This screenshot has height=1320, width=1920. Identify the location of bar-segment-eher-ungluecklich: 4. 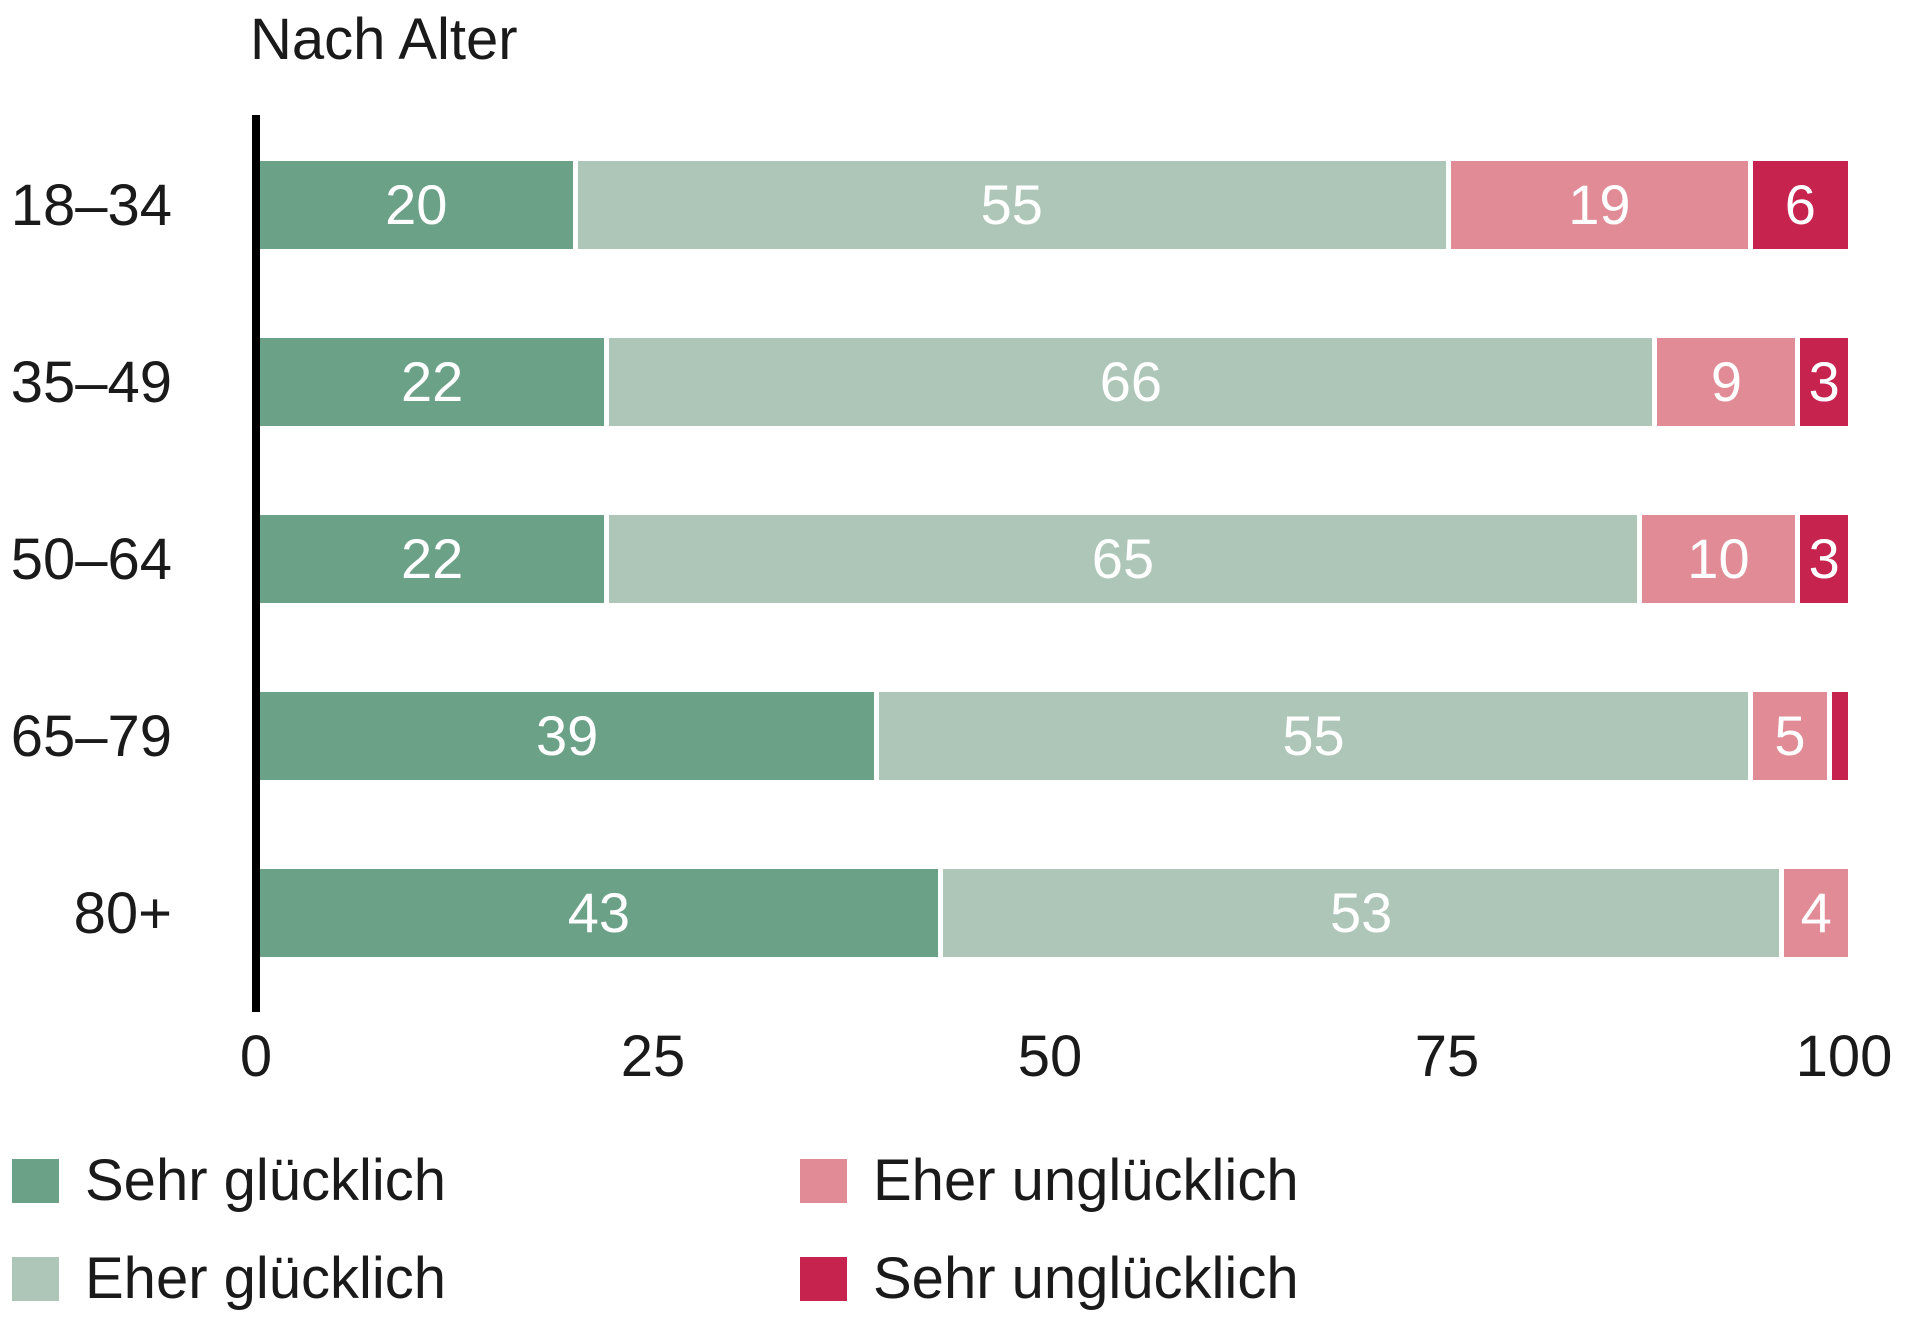
(1816, 913).